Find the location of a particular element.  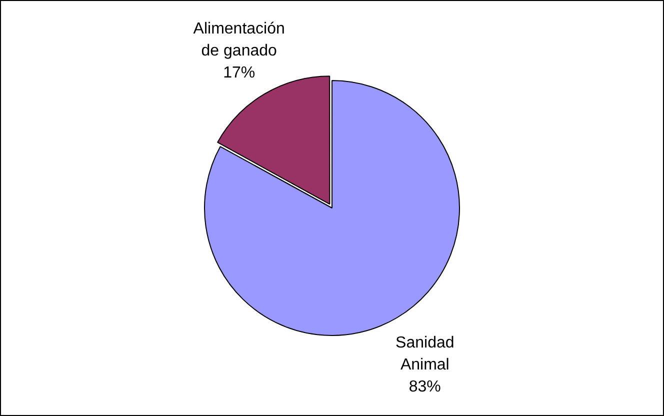

data-label: 83% is located at coordinates (424, 387).